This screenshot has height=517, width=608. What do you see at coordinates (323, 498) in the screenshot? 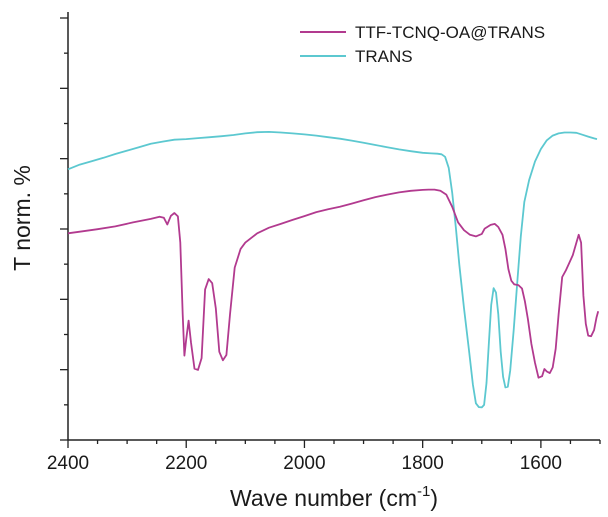
I see `x-axis-title-main: Wave number (cm` at bounding box center [323, 498].